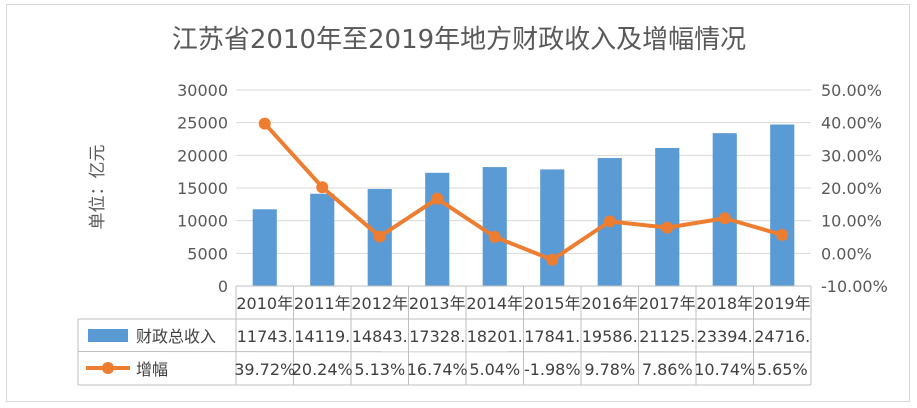 This screenshot has width=917, height=408. What do you see at coordinates (667, 336) in the screenshot?
I see `table-value: 21125.` at bounding box center [667, 336].